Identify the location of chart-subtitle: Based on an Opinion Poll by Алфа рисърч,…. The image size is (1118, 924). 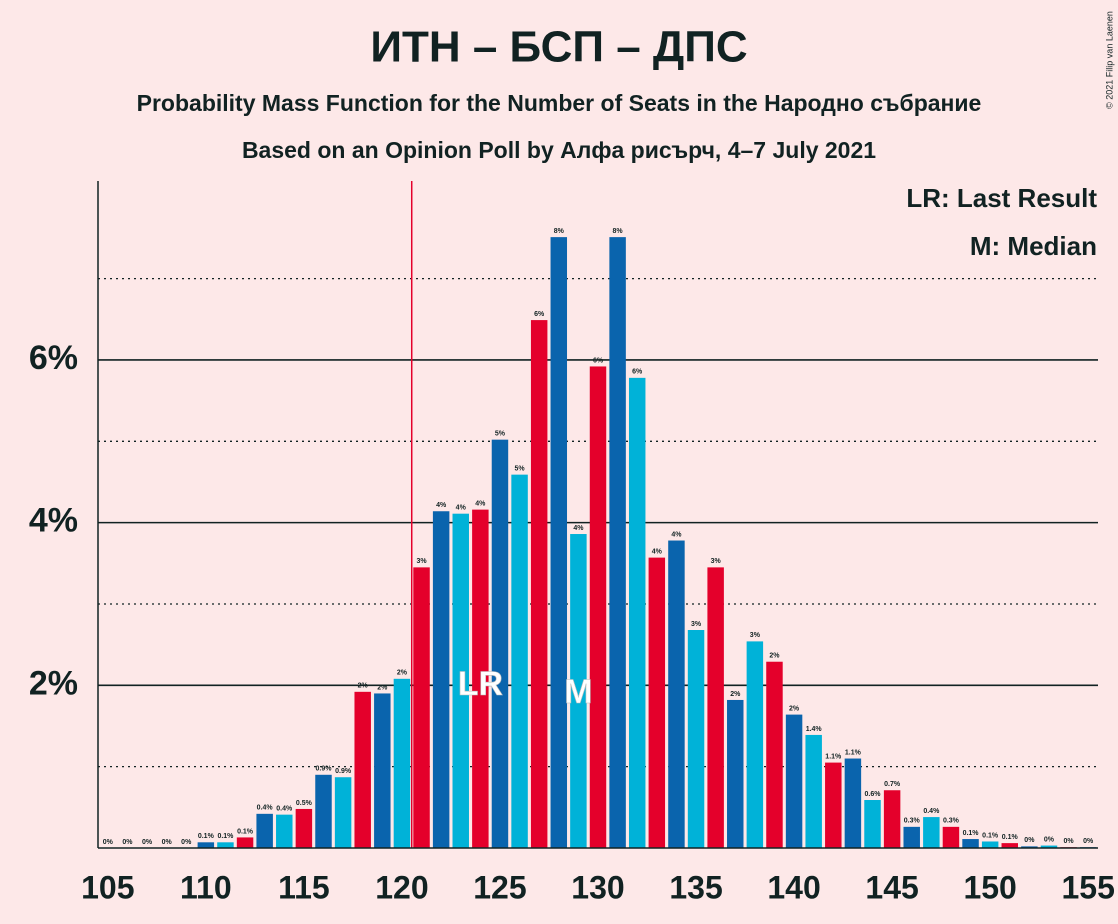
(559, 150).